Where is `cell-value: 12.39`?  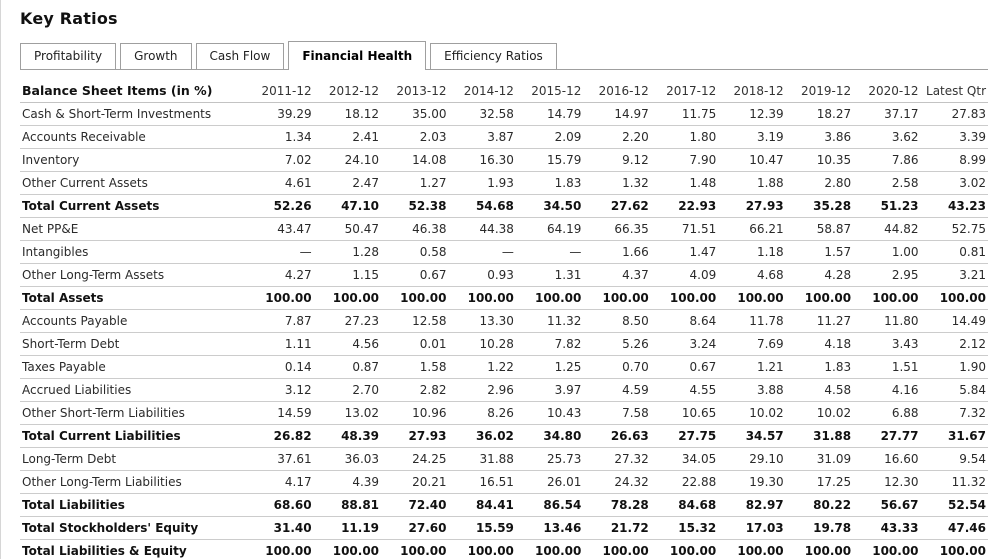 cell-value: 12.39 is located at coordinates (752, 114).